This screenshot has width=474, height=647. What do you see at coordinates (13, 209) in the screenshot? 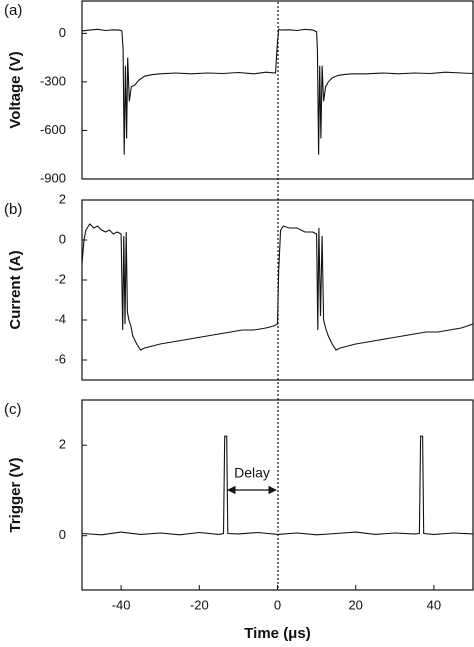
I see `panel-label: (b)` at bounding box center [13, 209].